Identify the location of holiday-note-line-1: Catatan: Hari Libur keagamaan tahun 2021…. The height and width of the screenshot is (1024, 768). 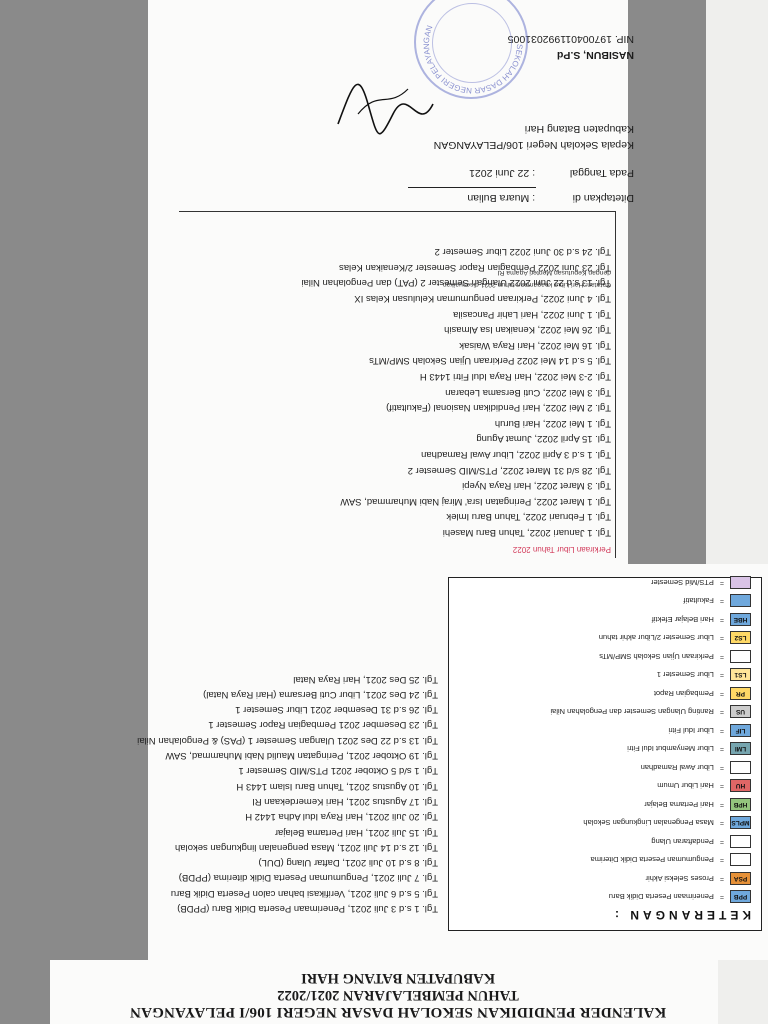
(526, 284).